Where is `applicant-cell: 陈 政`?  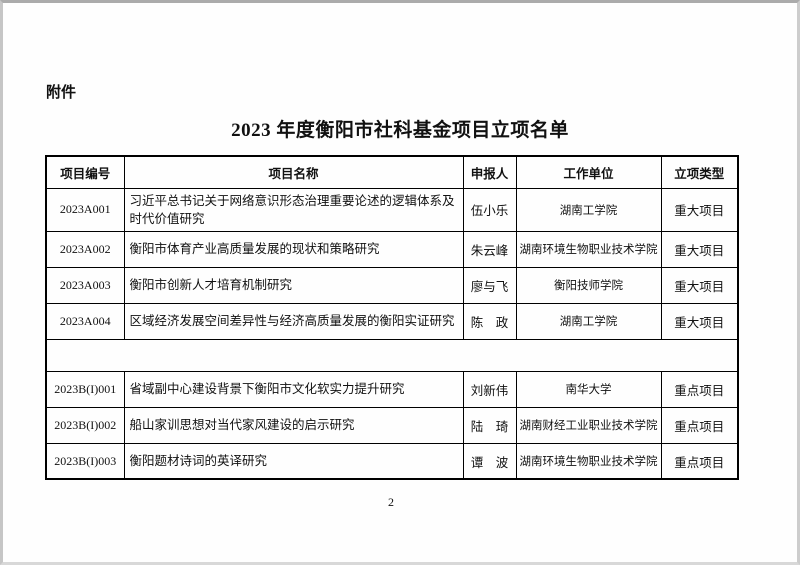
applicant-cell: 陈 政 is located at coordinates (489, 321).